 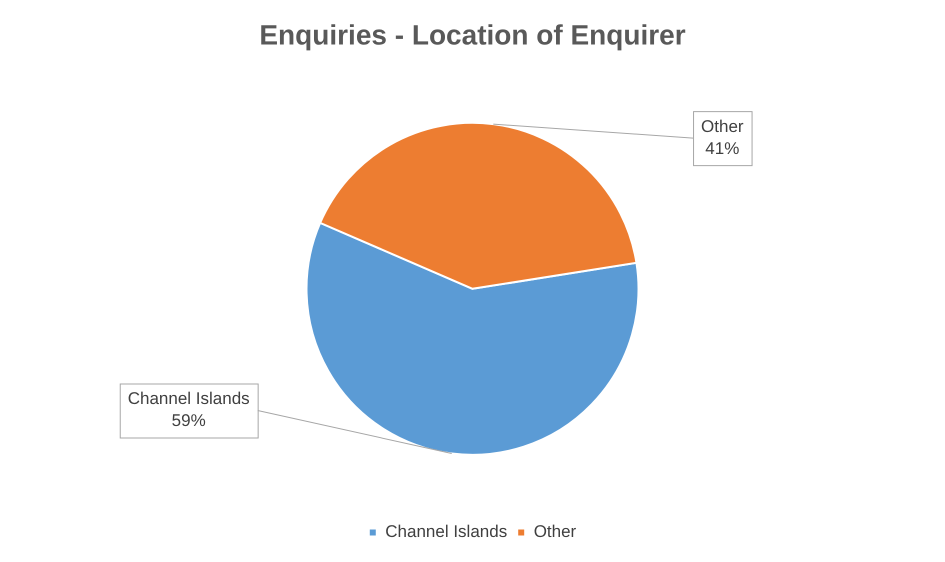 I want to click on data-label: 59%, so click(x=189, y=420).